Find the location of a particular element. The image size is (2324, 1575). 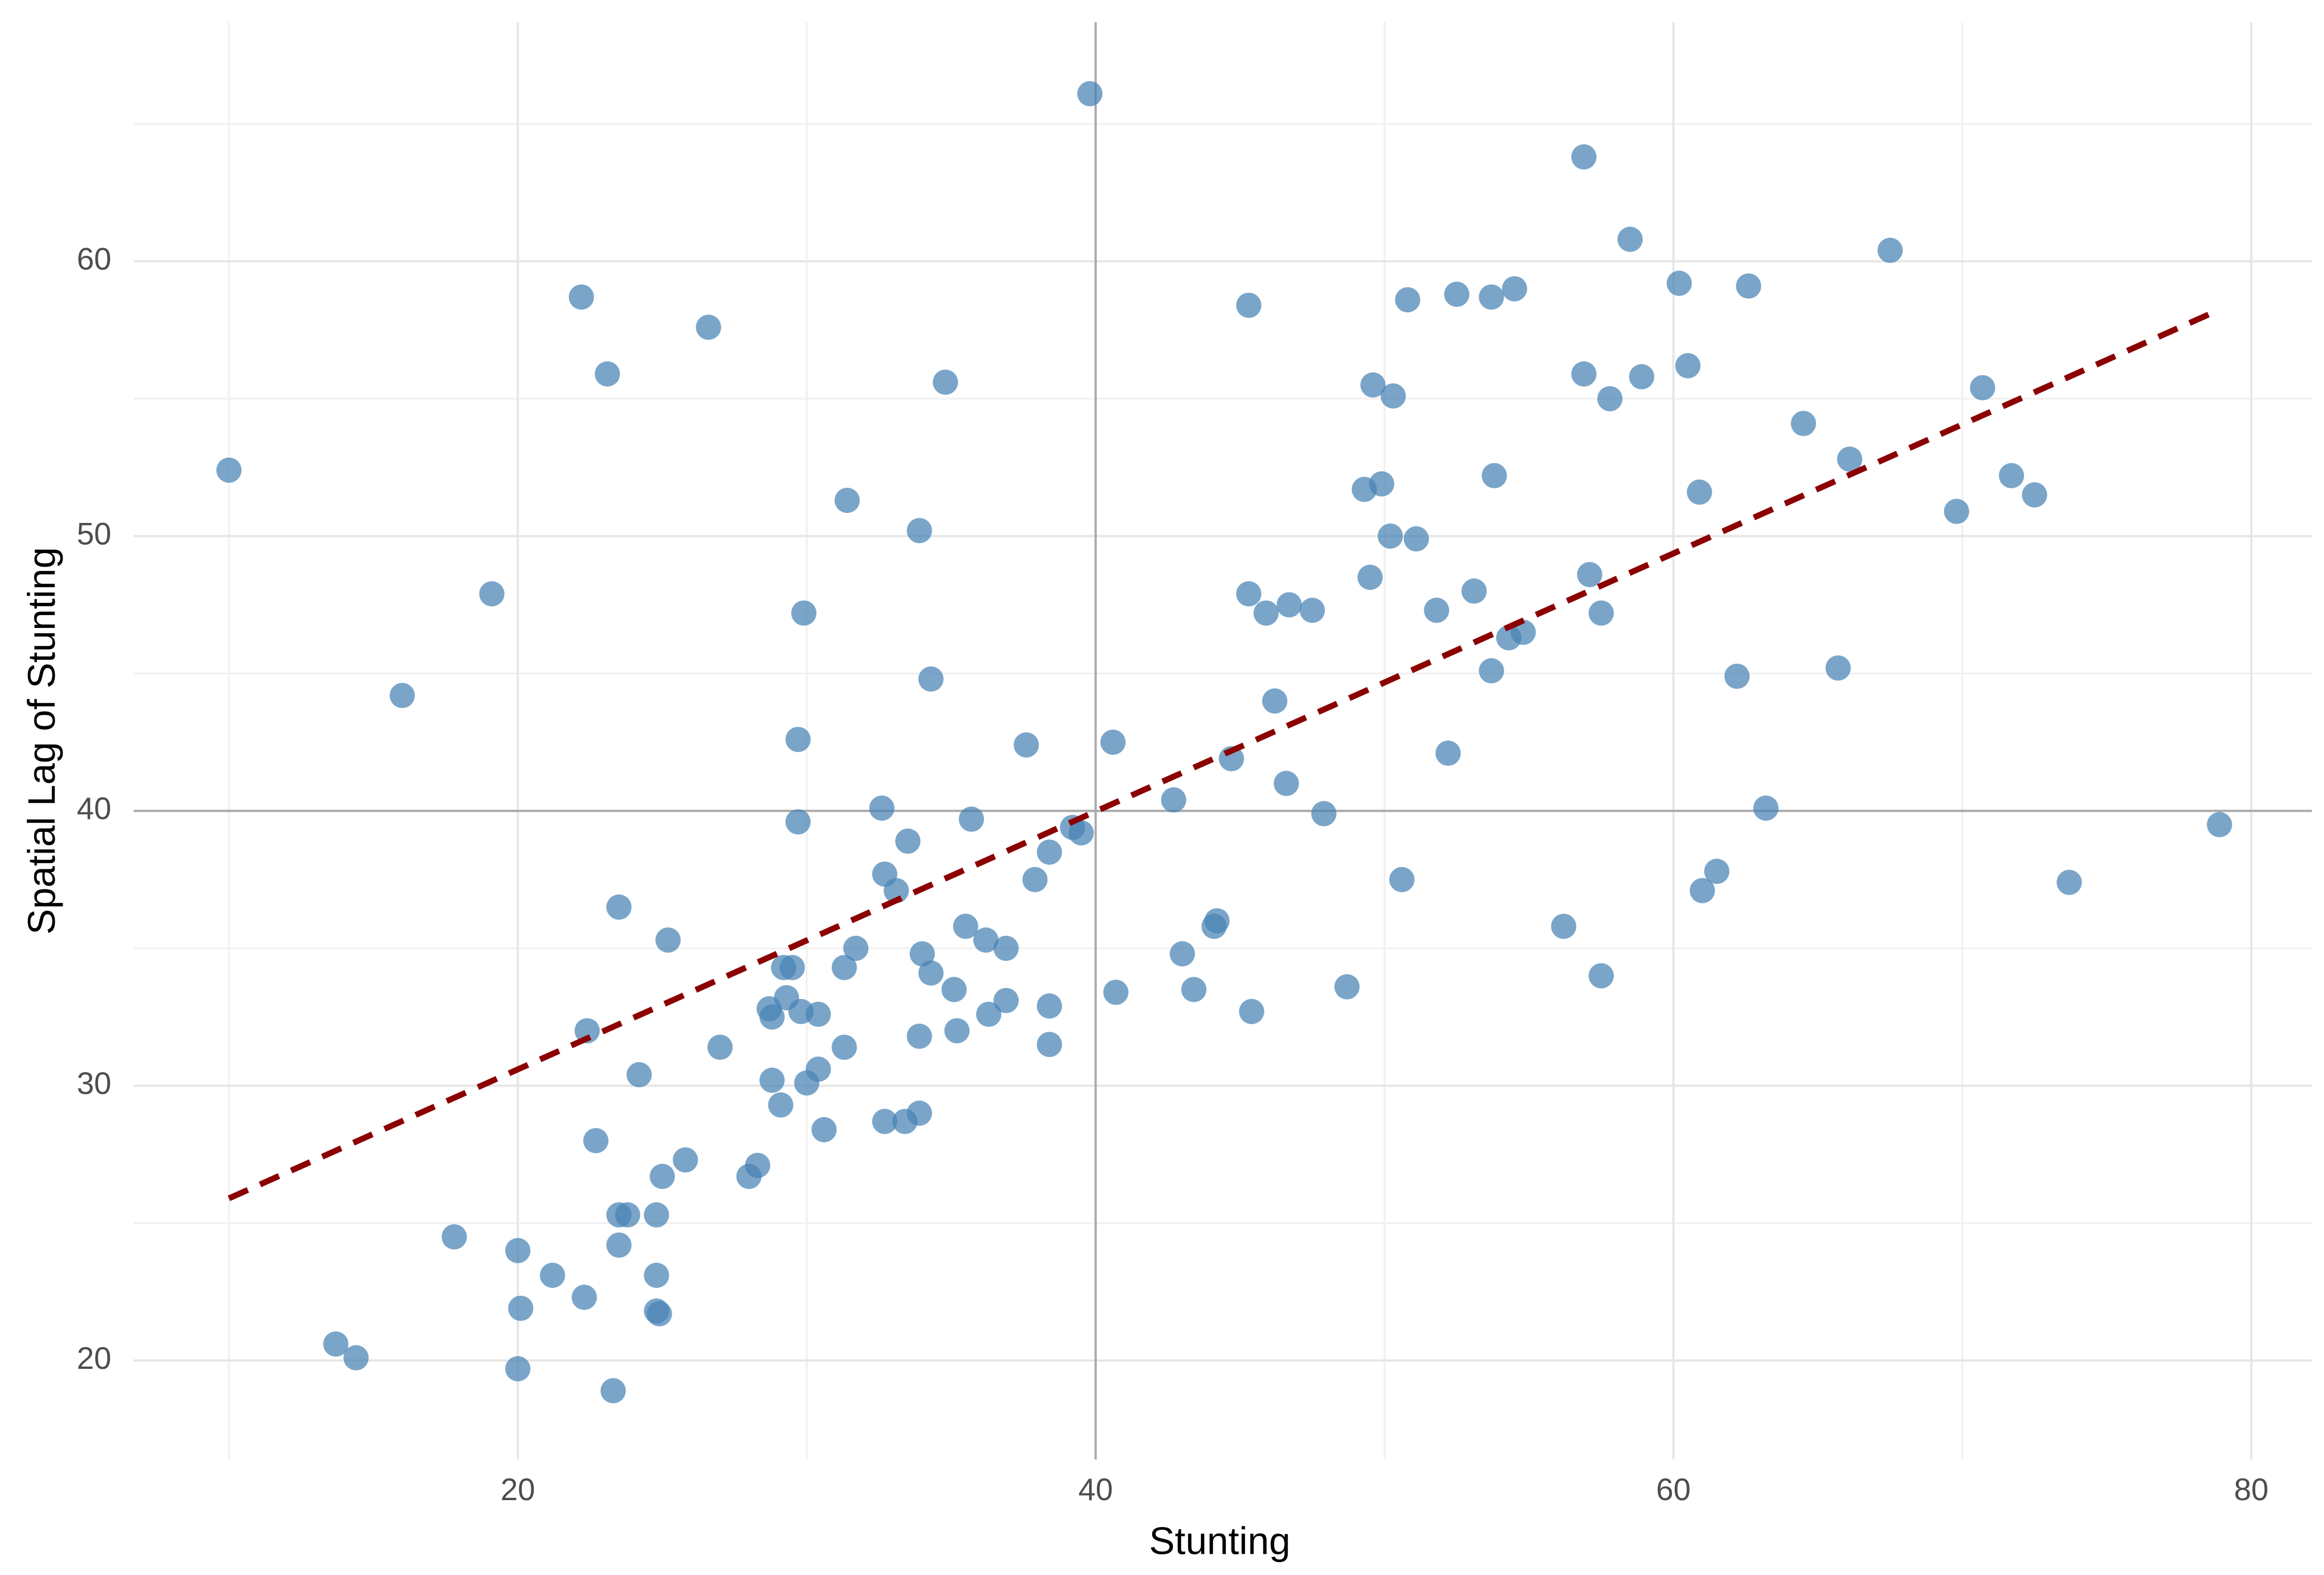

x-tick-label: 80 is located at coordinates (2251, 1490).